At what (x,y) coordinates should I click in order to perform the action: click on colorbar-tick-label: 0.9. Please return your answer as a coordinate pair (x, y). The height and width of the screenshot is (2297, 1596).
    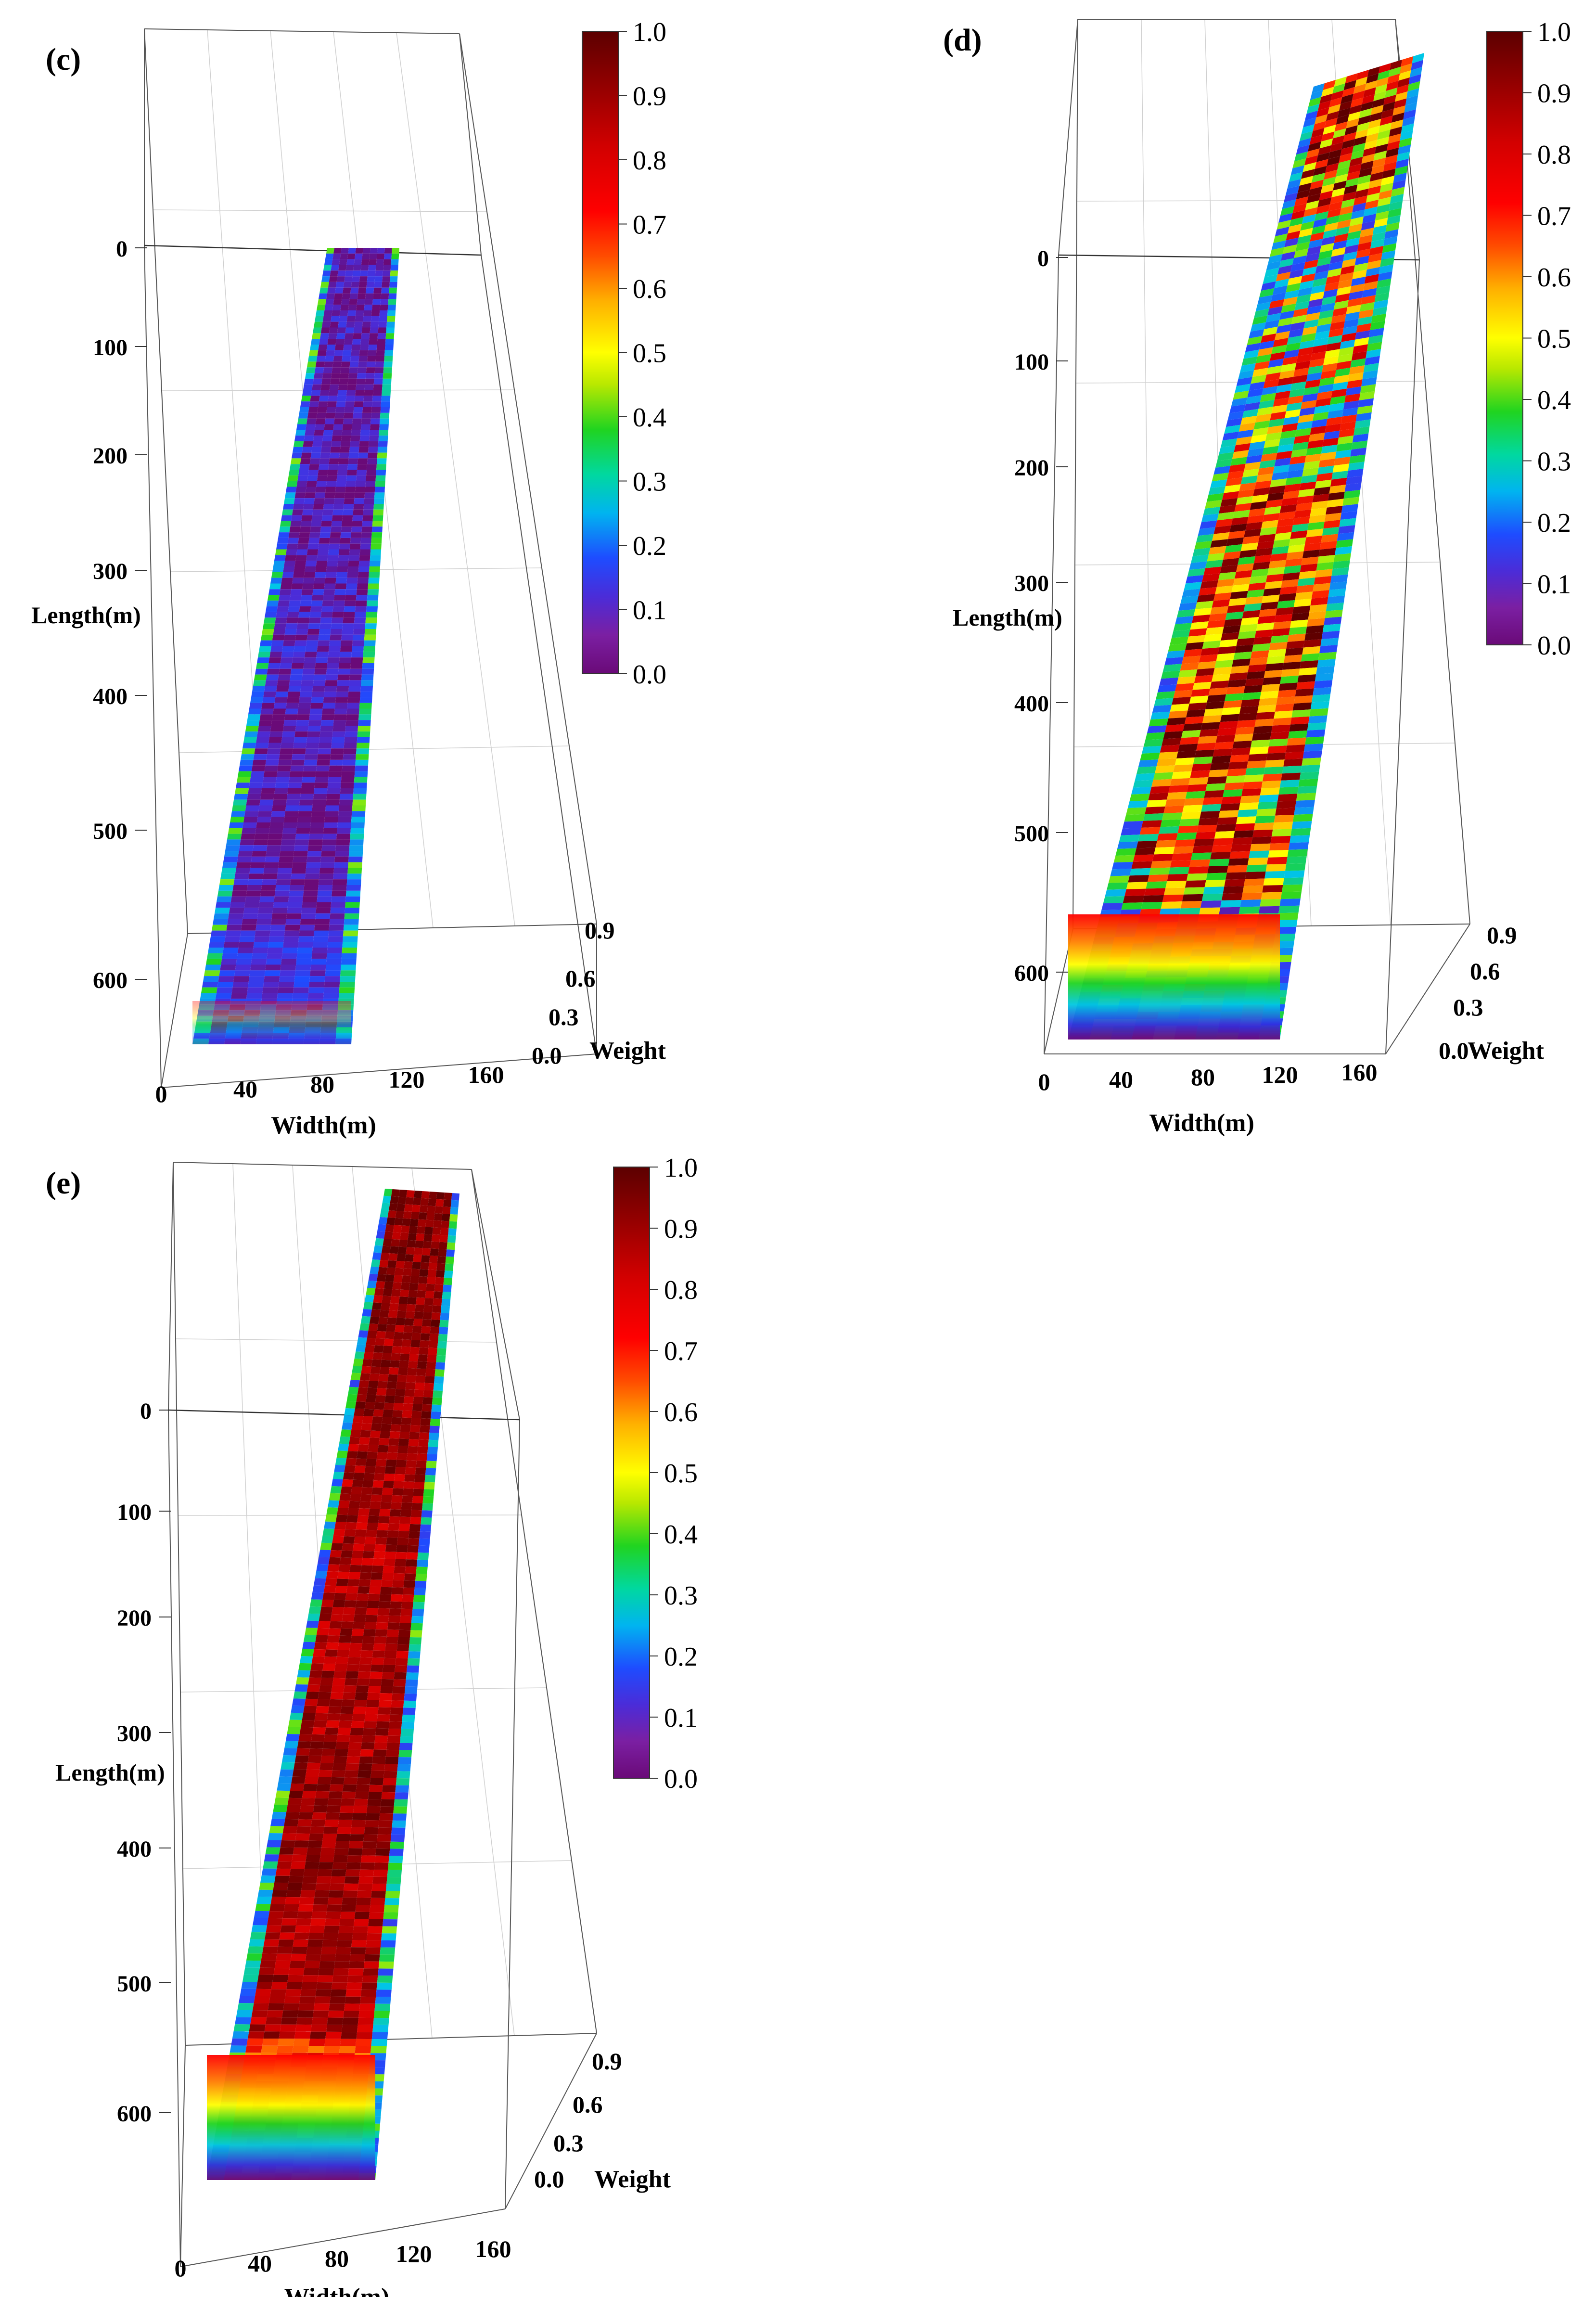
    Looking at the image, I should click on (1554, 94).